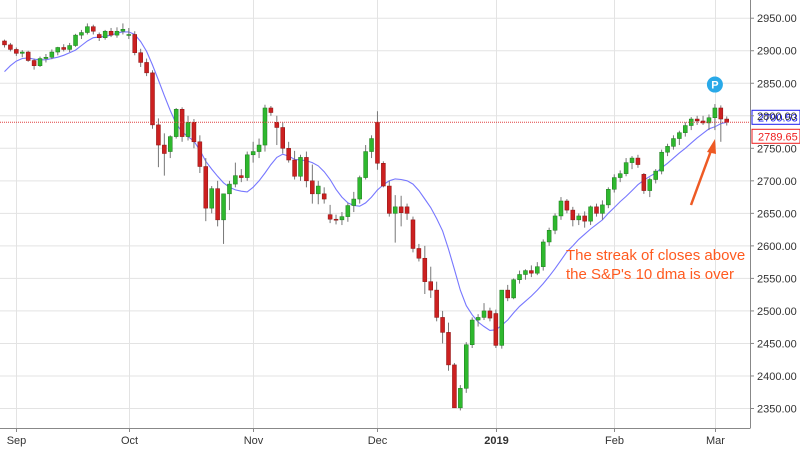  Describe the element at coordinates (777, 52) in the screenshot. I see `y-tick-label: 2900.00` at that location.